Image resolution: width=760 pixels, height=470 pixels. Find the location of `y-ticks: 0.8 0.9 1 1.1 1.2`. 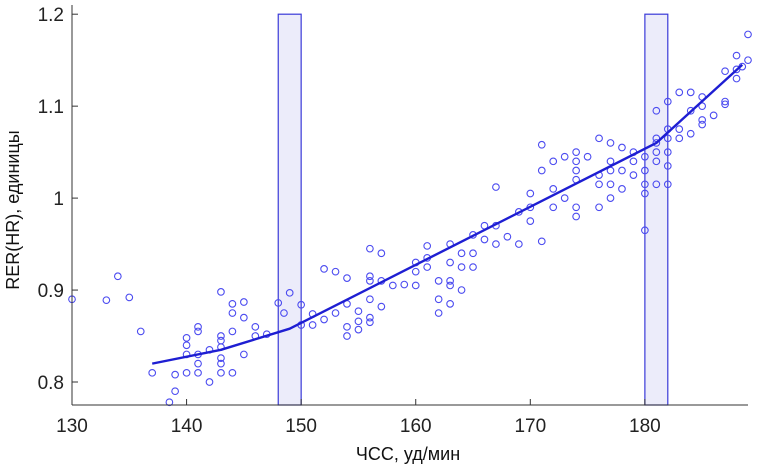

y-ticks: 0.8 0.9 1 1.1 1.2 is located at coordinates (58, 199).